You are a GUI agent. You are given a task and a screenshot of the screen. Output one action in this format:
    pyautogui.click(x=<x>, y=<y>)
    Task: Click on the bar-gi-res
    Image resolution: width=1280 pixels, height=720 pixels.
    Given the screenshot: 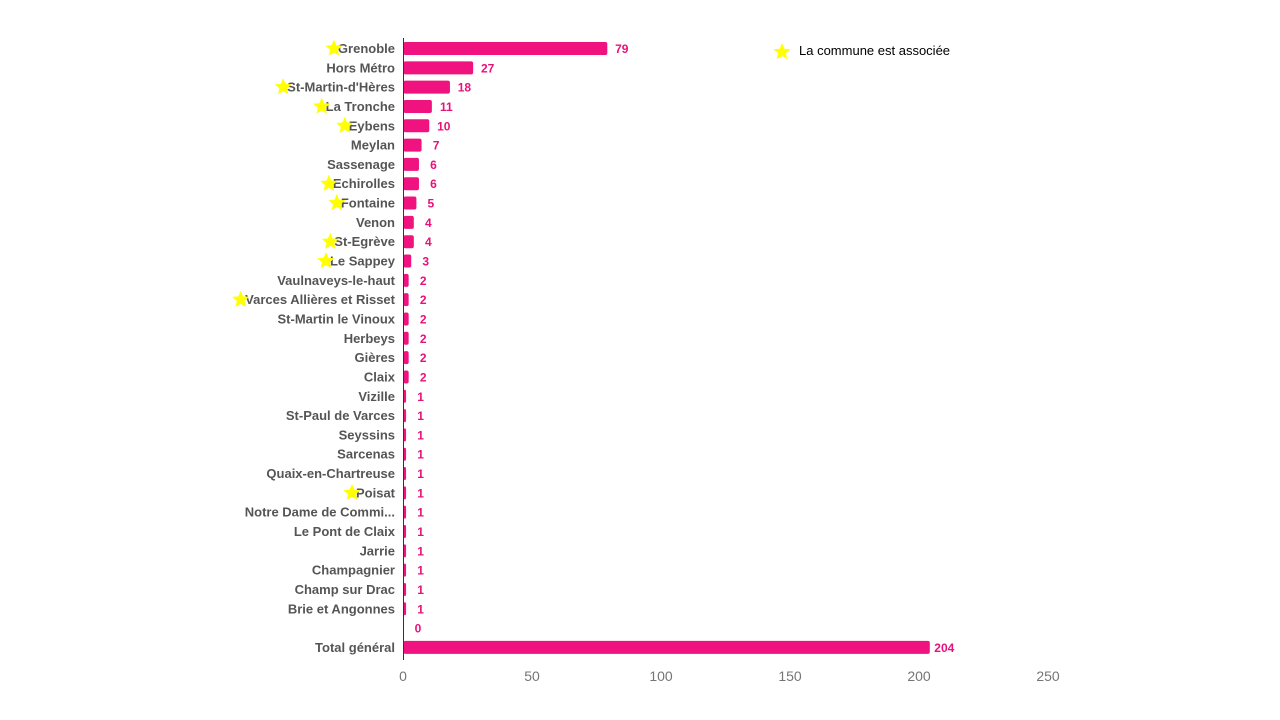 What is the action you would take?
    pyautogui.click(x=406, y=358)
    